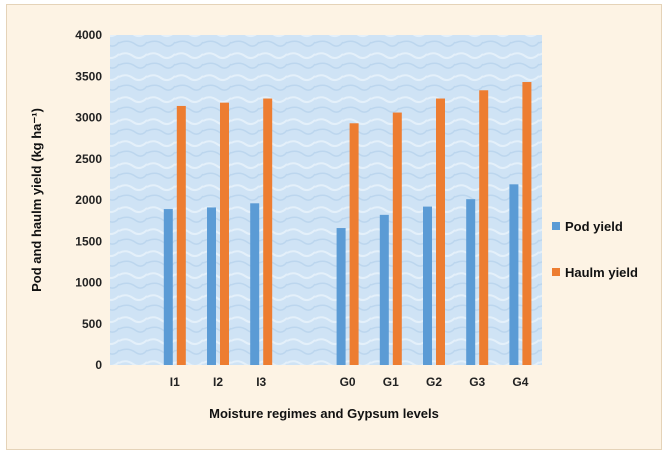  I want to click on x-tick-label: G2, so click(434, 382).